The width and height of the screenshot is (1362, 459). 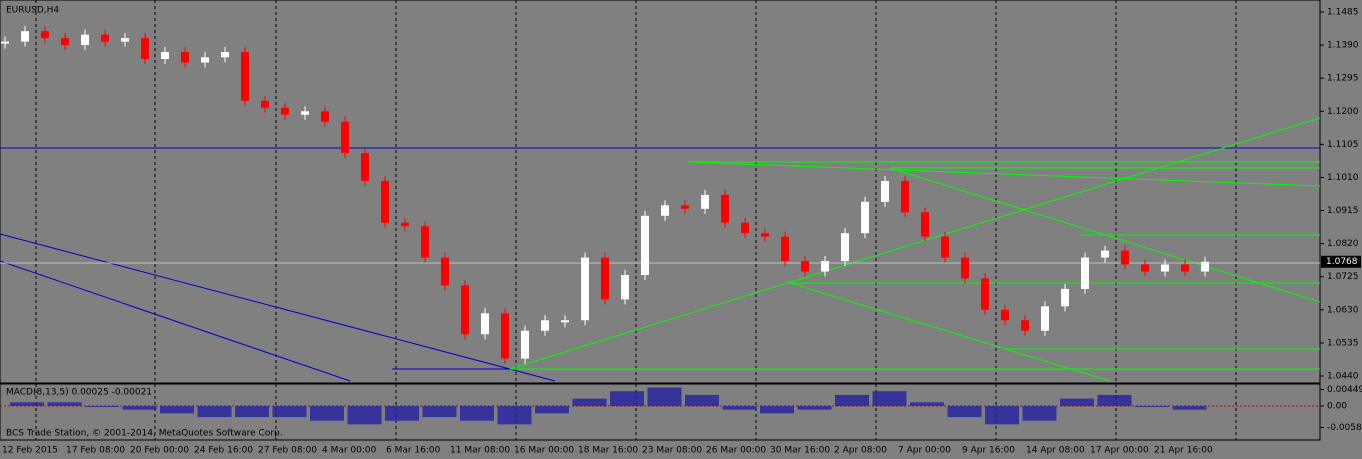 I want to click on y-tick-label: 1.0725, so click(x=1343, y=277).